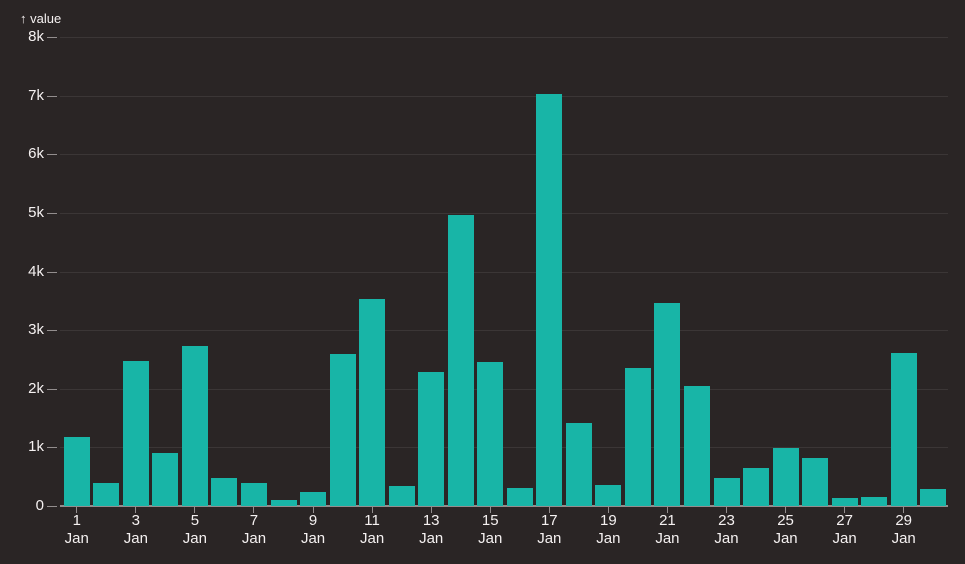 The image size is (965, 564). I want to click on y-tick-label-1k: 1k, so click(36, 447).